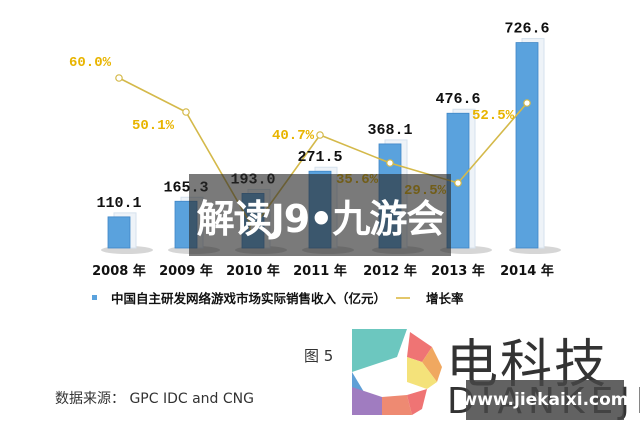 The width and height of the screenshot is (640, 427). What do you see at coordinates (390, 271) in the screenshot?
I see `x-tick-label: 2012 年` at bounding box center [390, 271].